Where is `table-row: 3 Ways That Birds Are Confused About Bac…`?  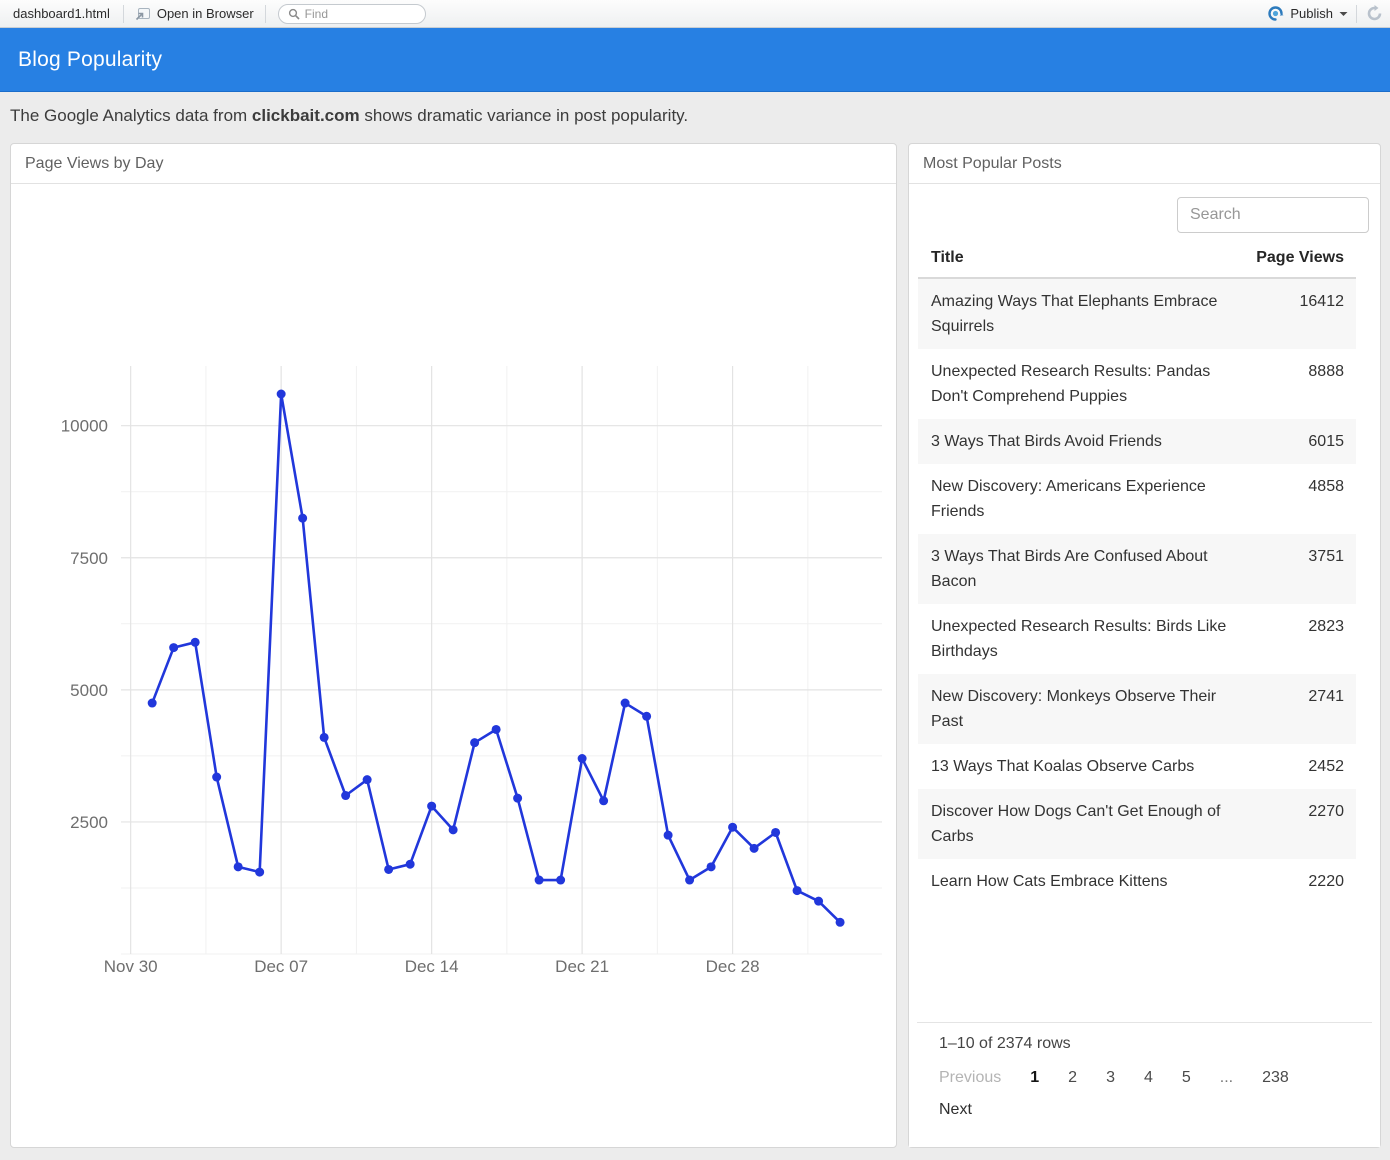
table-row: 3 Ways That Birds Are Confused About Bac… is located at coordinates (1137, 569).